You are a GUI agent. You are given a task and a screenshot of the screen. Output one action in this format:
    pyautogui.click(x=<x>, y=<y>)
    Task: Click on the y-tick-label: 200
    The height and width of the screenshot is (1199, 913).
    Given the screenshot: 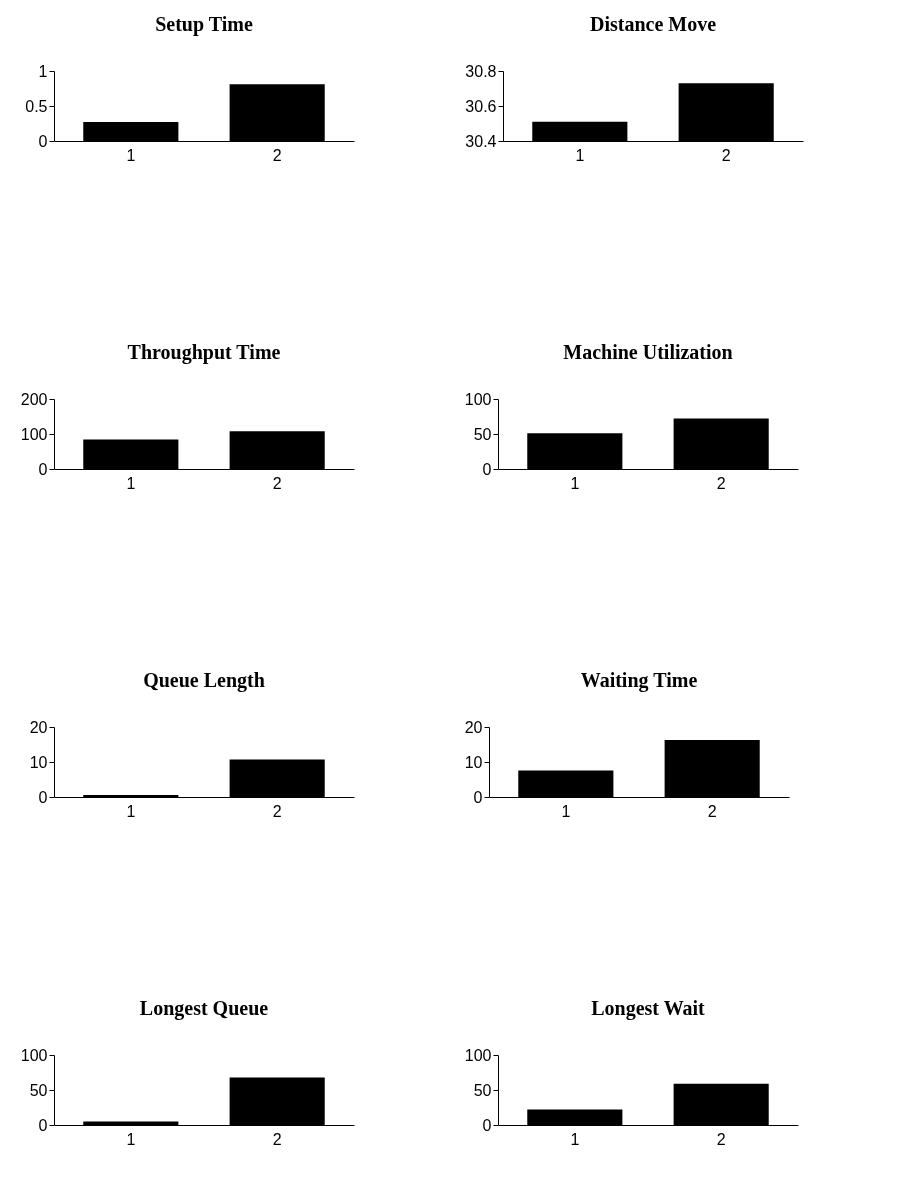 What is the action you would take?
    pyautogui.click(x=34, y=399)
    